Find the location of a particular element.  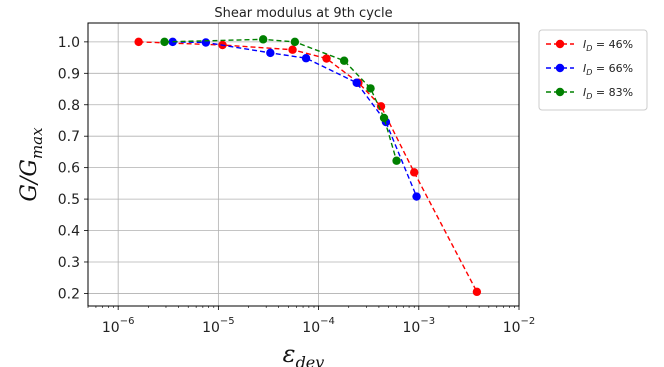

x-tick-label: 10⁻⁵ is located at coordinates (218, 326).